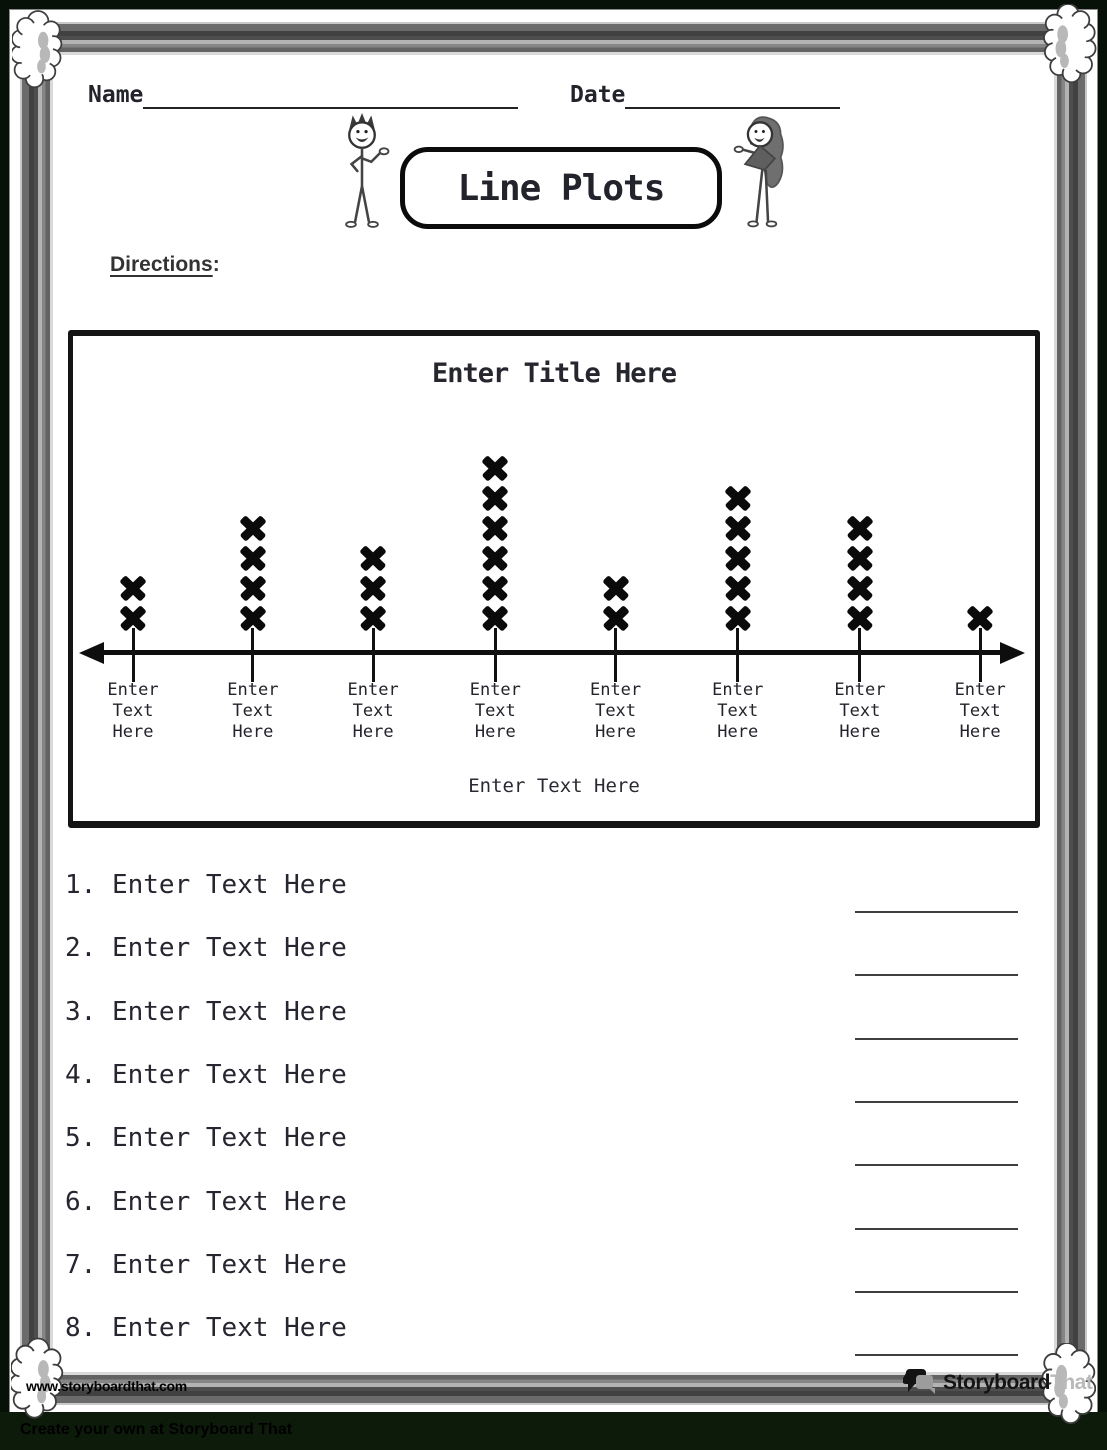 The image size is (1107, 1450). I want to click on frame-band-left, so click(36, 713).